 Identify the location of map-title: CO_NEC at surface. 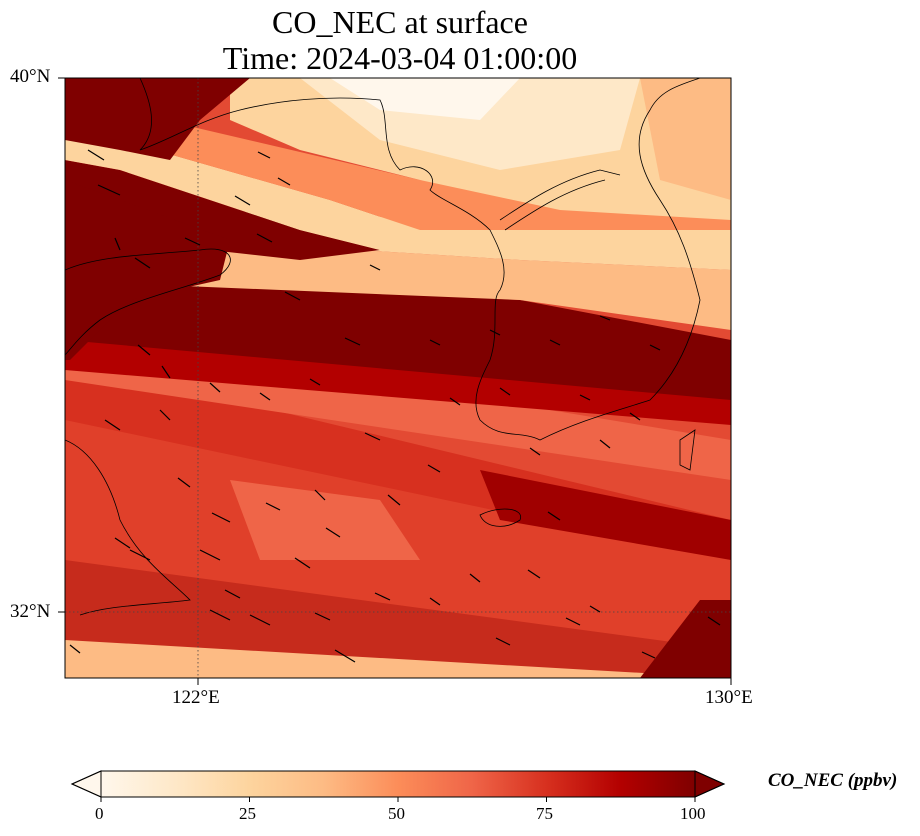
(400, 22).